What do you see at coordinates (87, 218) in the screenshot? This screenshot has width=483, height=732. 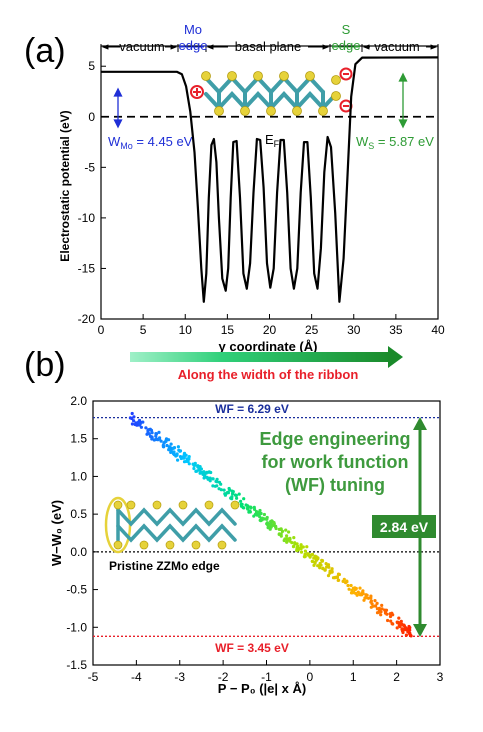 I see `panel-a-y-tick-label: -10` at bounding box center [87, 218].